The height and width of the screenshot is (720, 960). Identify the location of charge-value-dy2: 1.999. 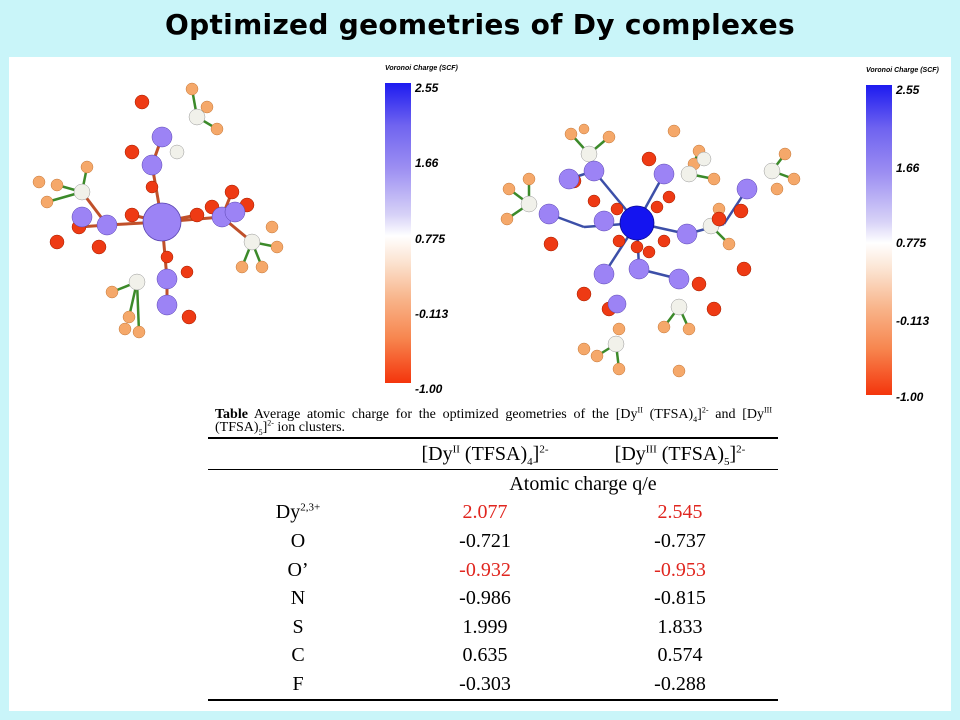
(485, 626).